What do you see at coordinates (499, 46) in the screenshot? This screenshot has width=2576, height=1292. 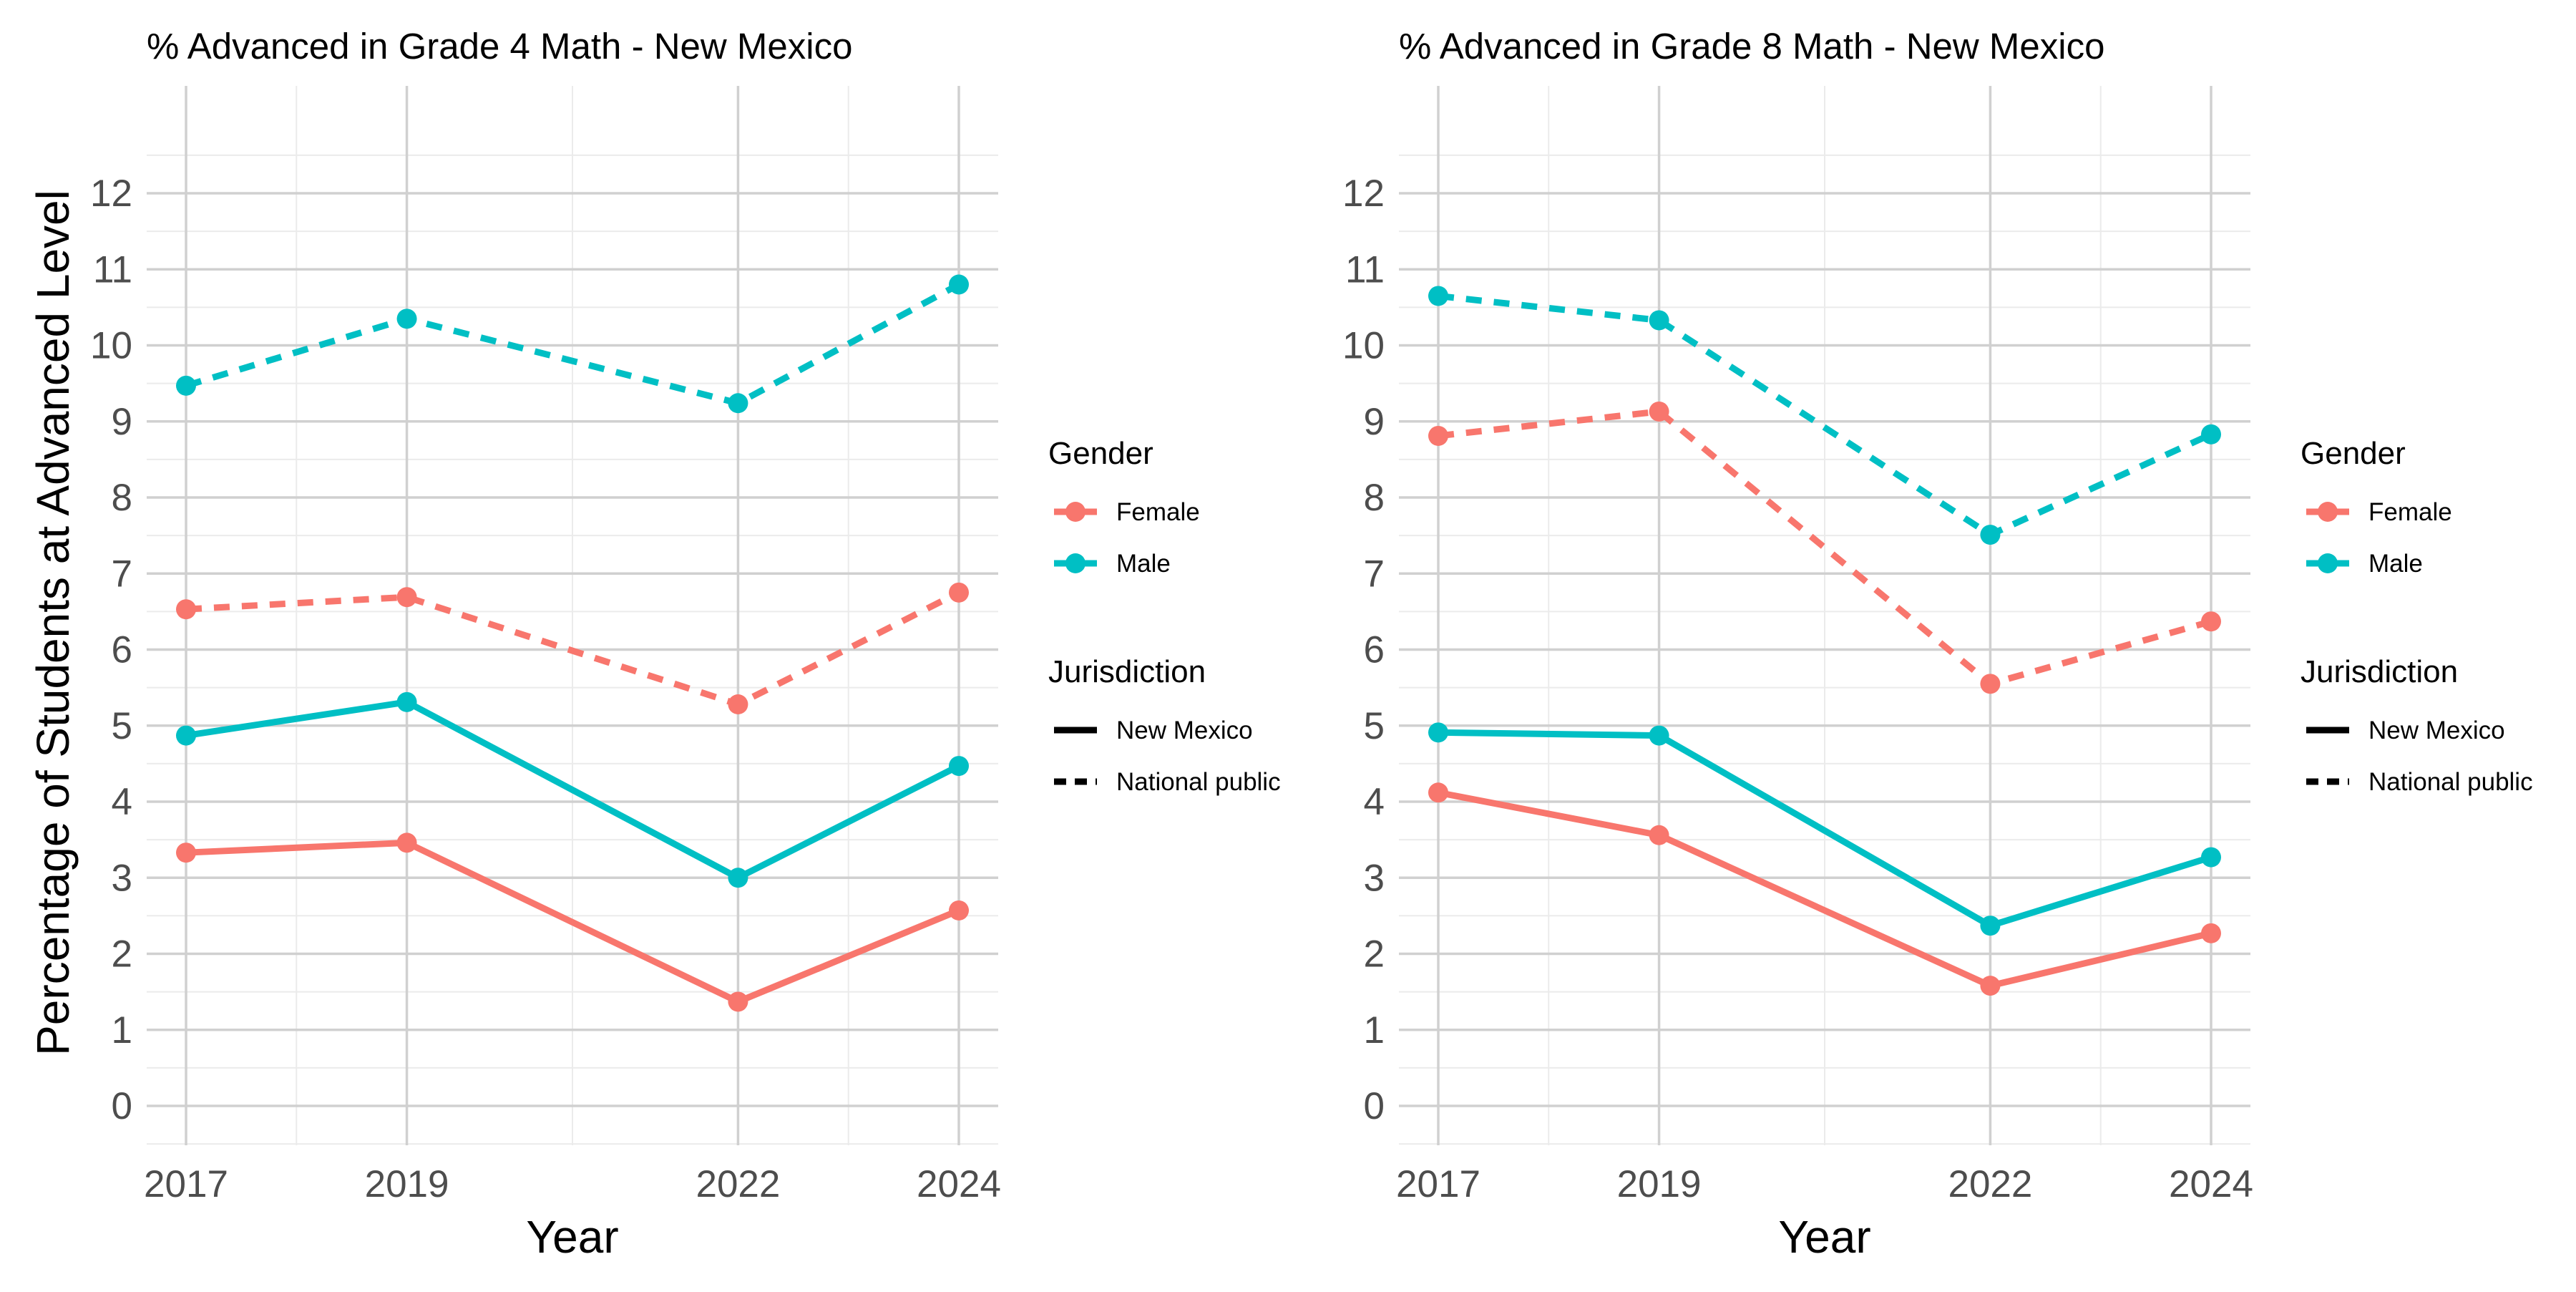 I see `chart-title: % Advanced in Grade 4 Math - New Mexico` at bounding box center [499, 46].